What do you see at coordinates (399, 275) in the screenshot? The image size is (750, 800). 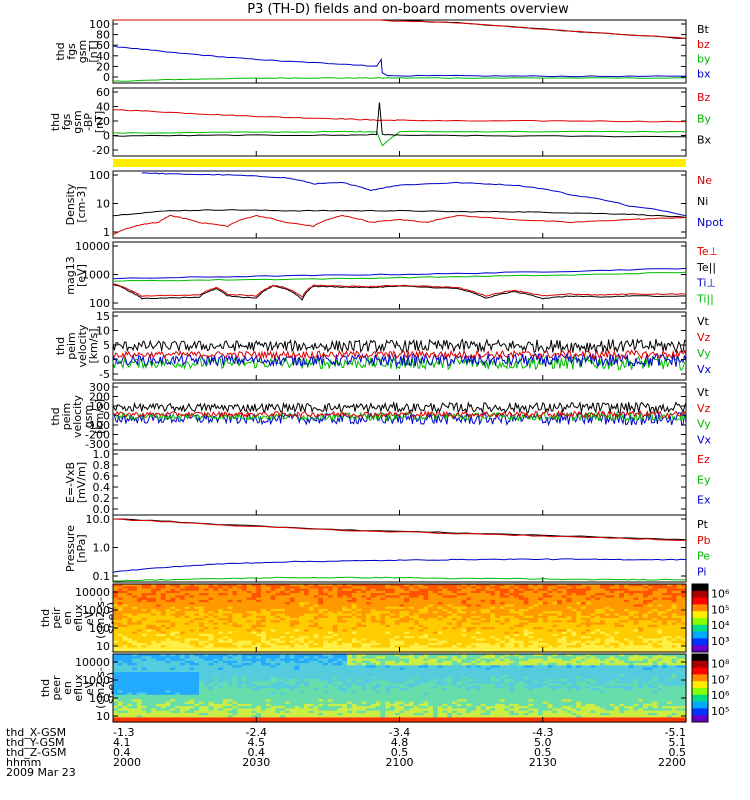 I see `panel-frame` at bounding box center [399, 275].